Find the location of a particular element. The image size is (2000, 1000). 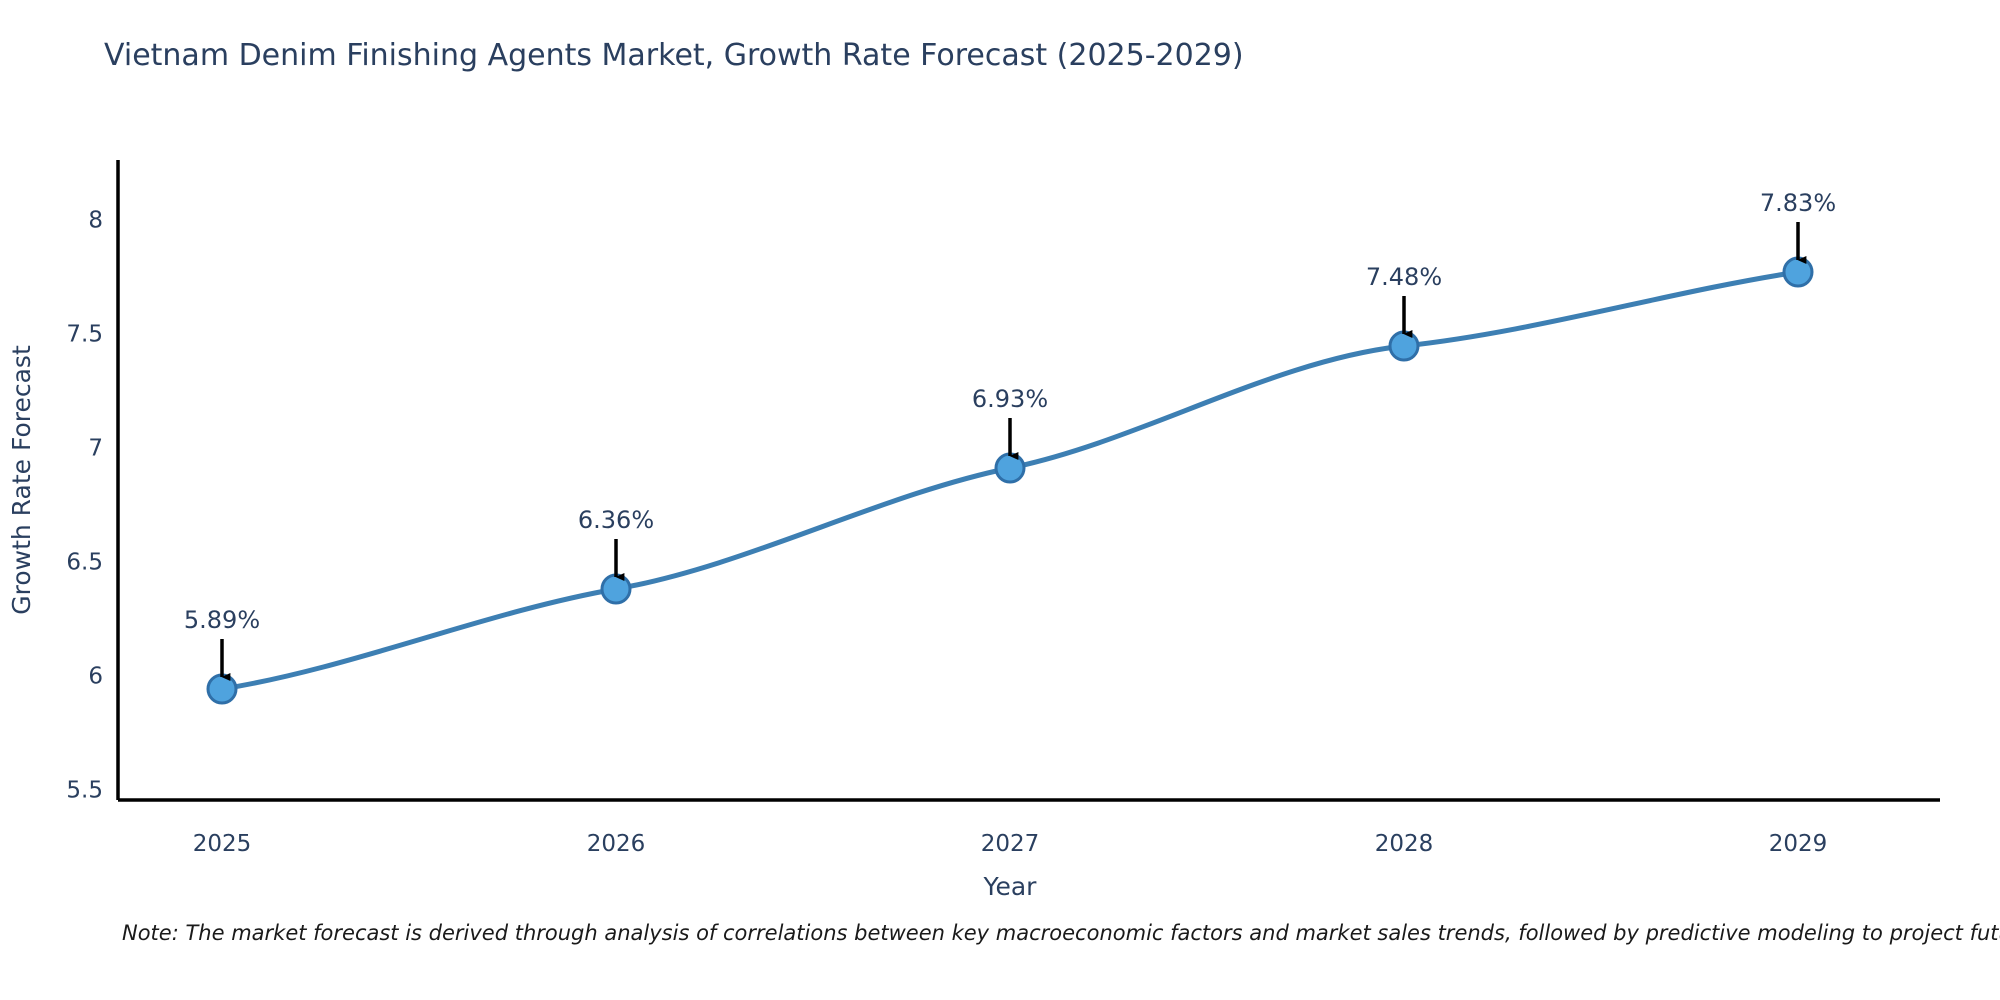

y-axis-title: Growth Rate Forecast is located at coordinates (21, 480).